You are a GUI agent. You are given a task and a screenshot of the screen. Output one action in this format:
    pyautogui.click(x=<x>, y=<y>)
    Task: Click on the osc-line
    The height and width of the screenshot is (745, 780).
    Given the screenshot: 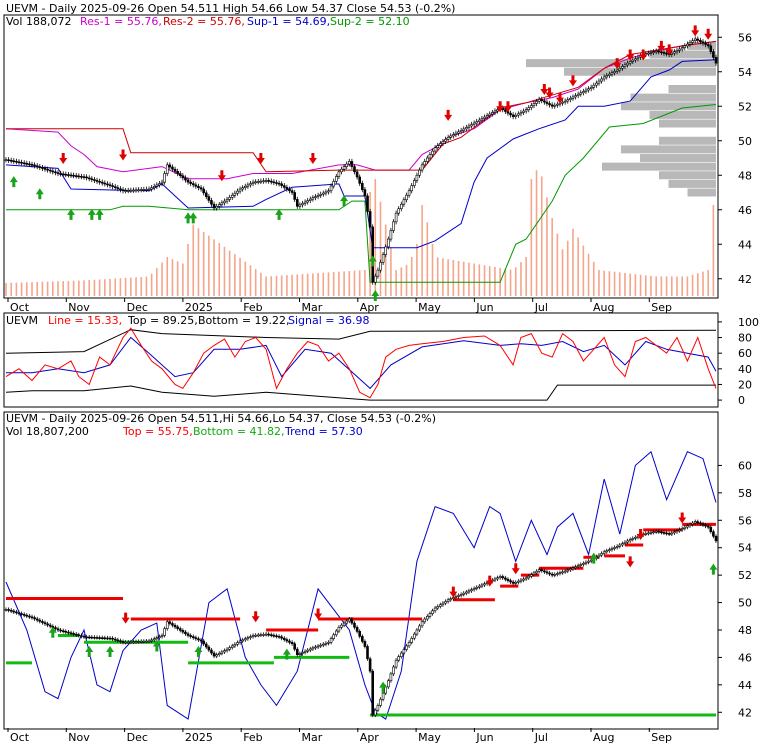 What is the action you would take?
    pyautogui.click(x=361, y=363)
    